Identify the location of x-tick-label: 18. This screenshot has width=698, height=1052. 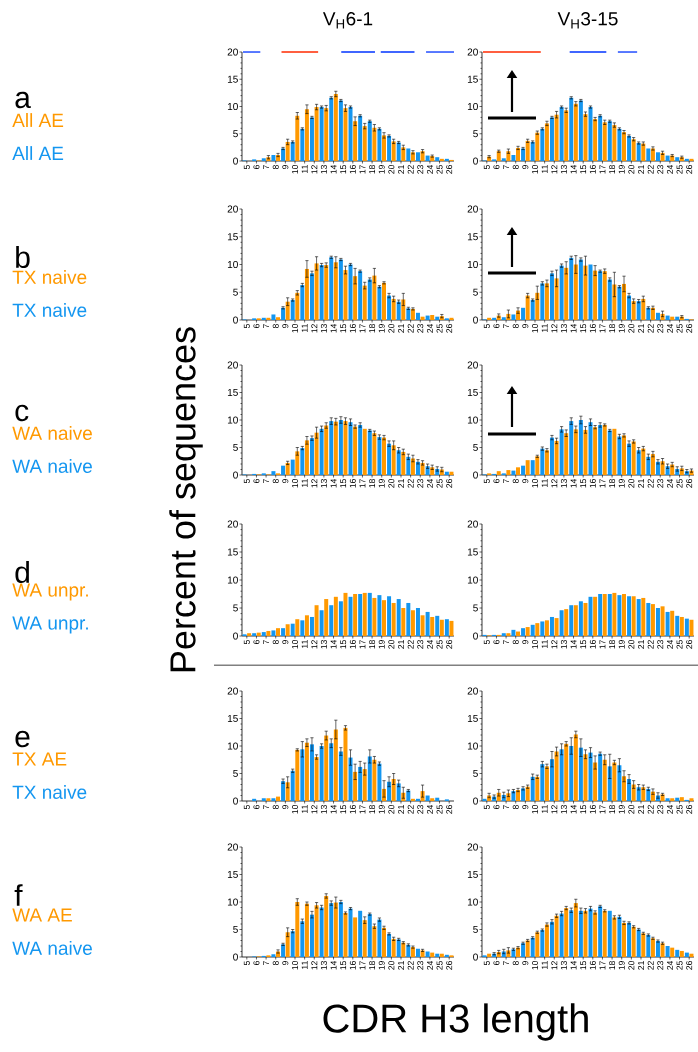
(371, 965).